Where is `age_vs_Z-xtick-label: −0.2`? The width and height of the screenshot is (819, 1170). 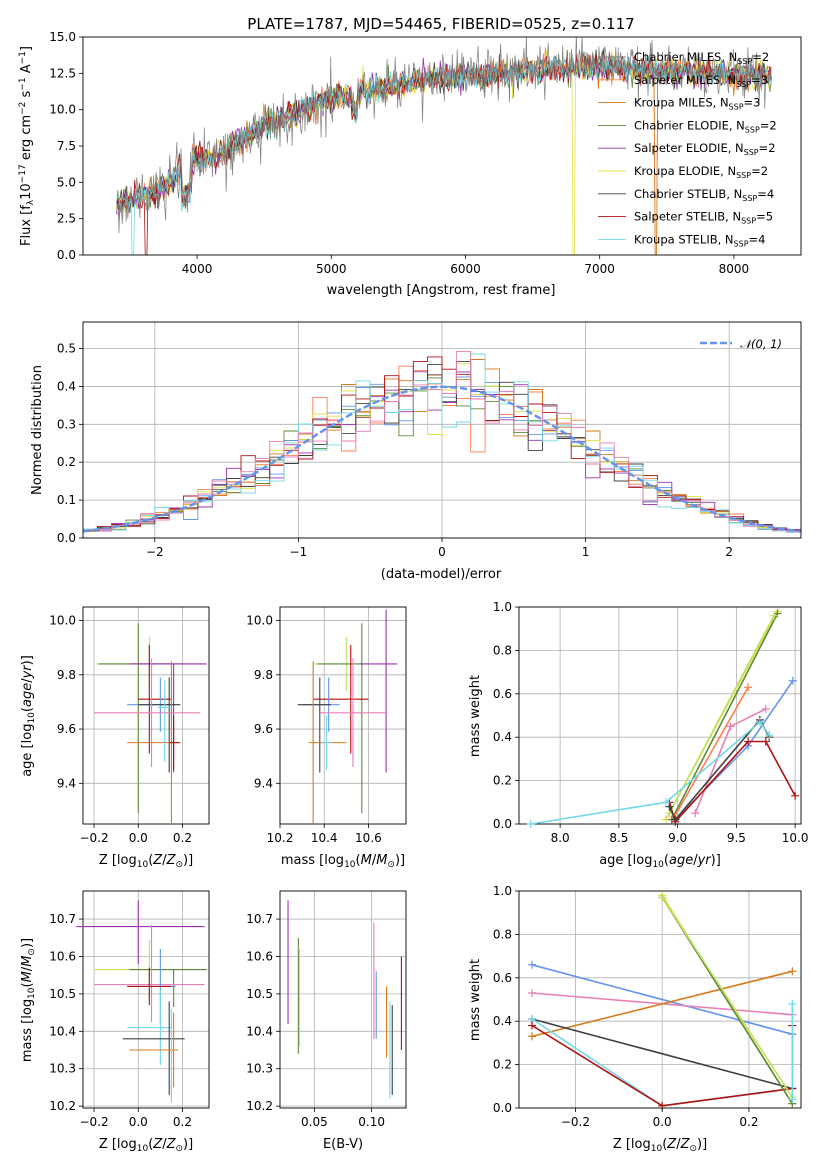 age_vs_Z-xtick-label: −0.2 is located at coordinates (93, 838).